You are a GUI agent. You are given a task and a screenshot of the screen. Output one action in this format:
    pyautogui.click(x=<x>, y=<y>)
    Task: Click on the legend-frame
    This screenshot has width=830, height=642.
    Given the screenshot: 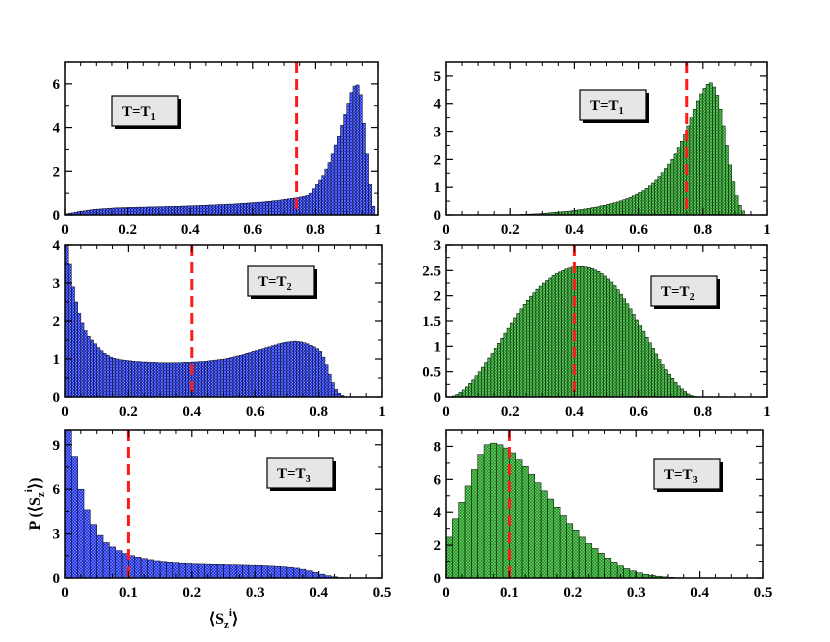 What is the action you would take?
    pyautogui.click(x=145, y=111)
    